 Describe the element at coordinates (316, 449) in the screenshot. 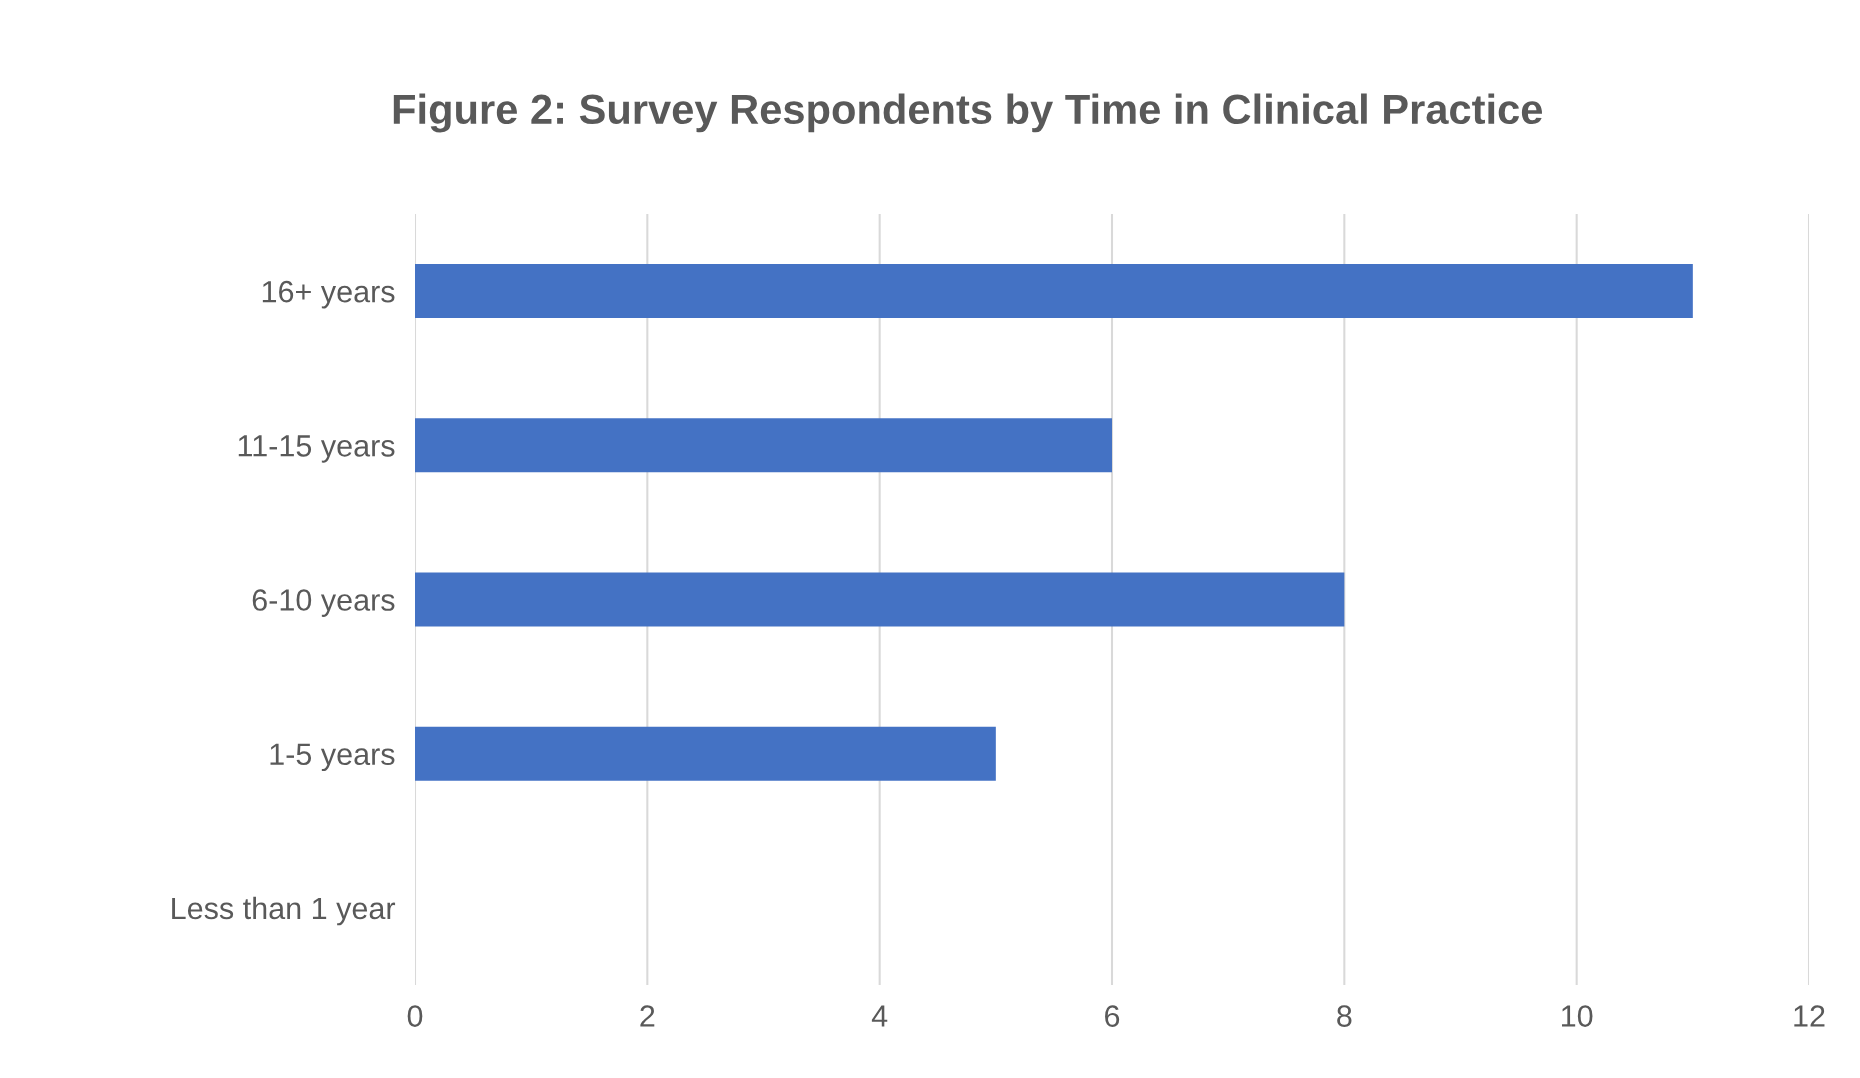

I see `y-tick-label: 11-15 years` at that location.